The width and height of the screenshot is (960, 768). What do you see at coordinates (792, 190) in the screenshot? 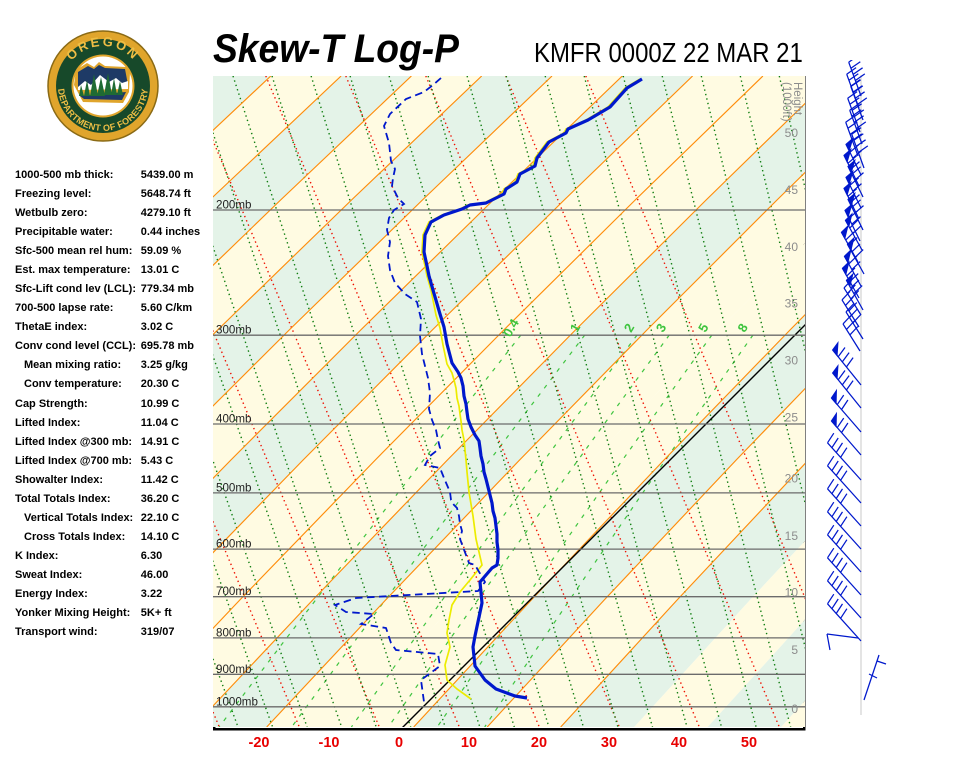
I see `svg-text: 45` at bounding box center [792, 190].